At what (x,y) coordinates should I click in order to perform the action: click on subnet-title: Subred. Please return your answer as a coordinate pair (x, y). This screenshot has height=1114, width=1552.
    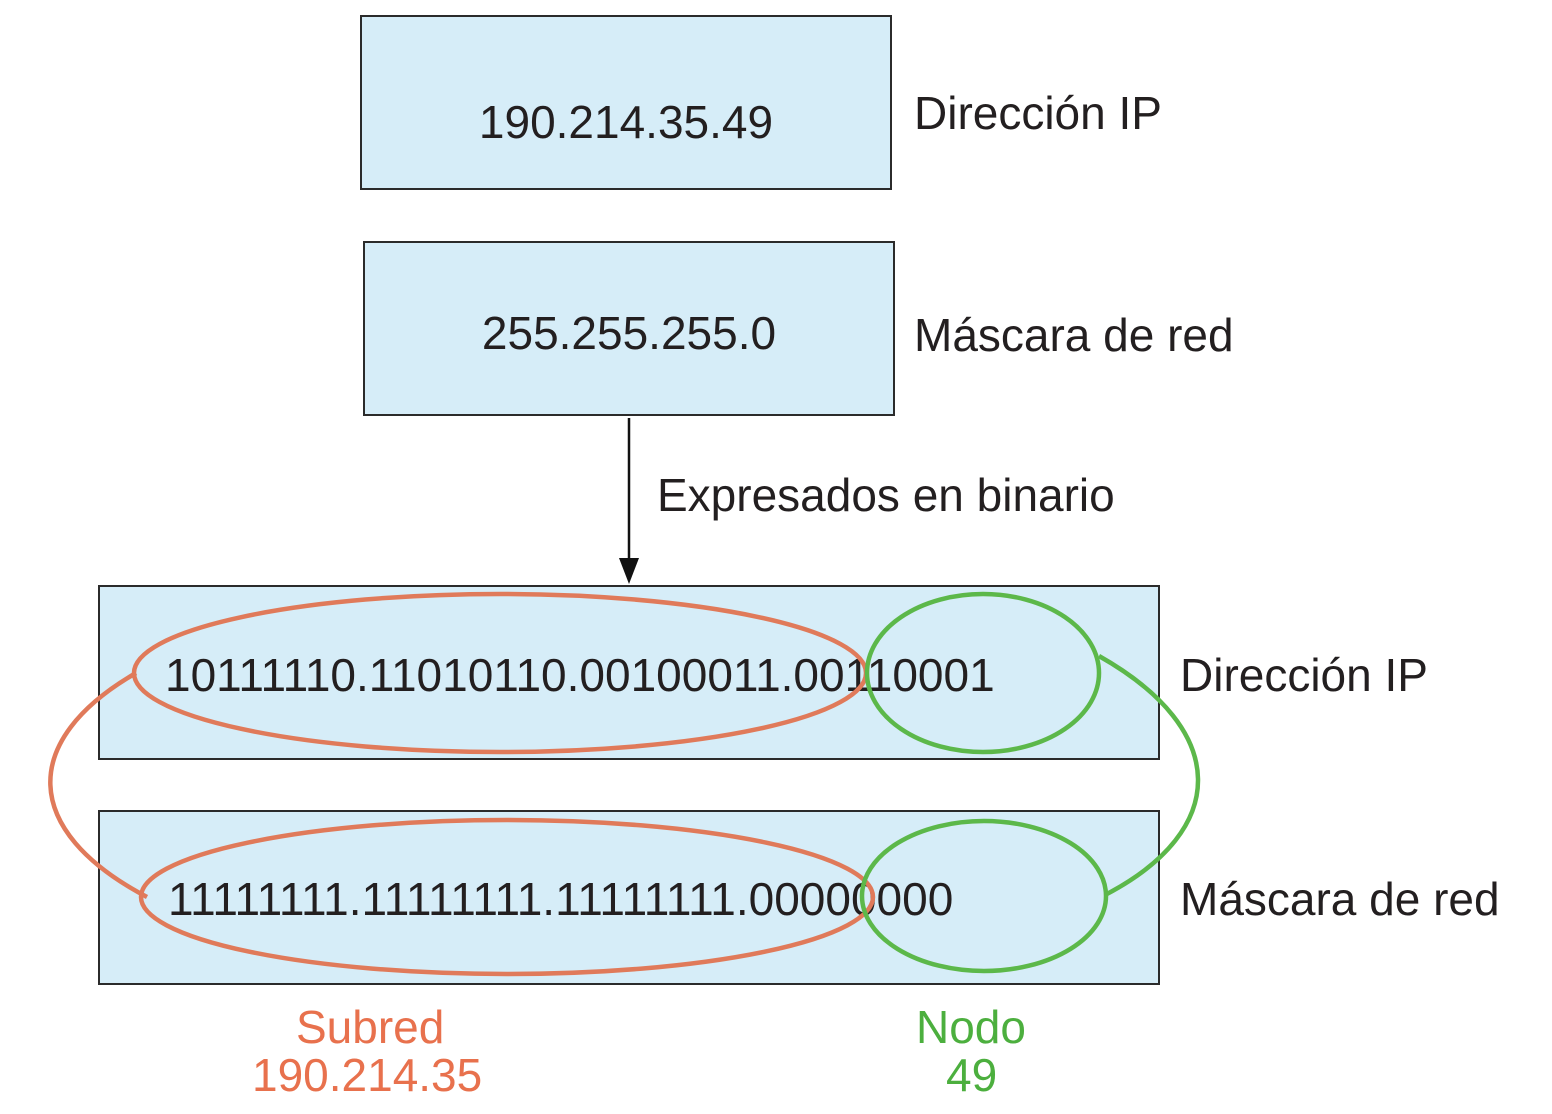
    Looking at the image, I should click on (370, 1027).